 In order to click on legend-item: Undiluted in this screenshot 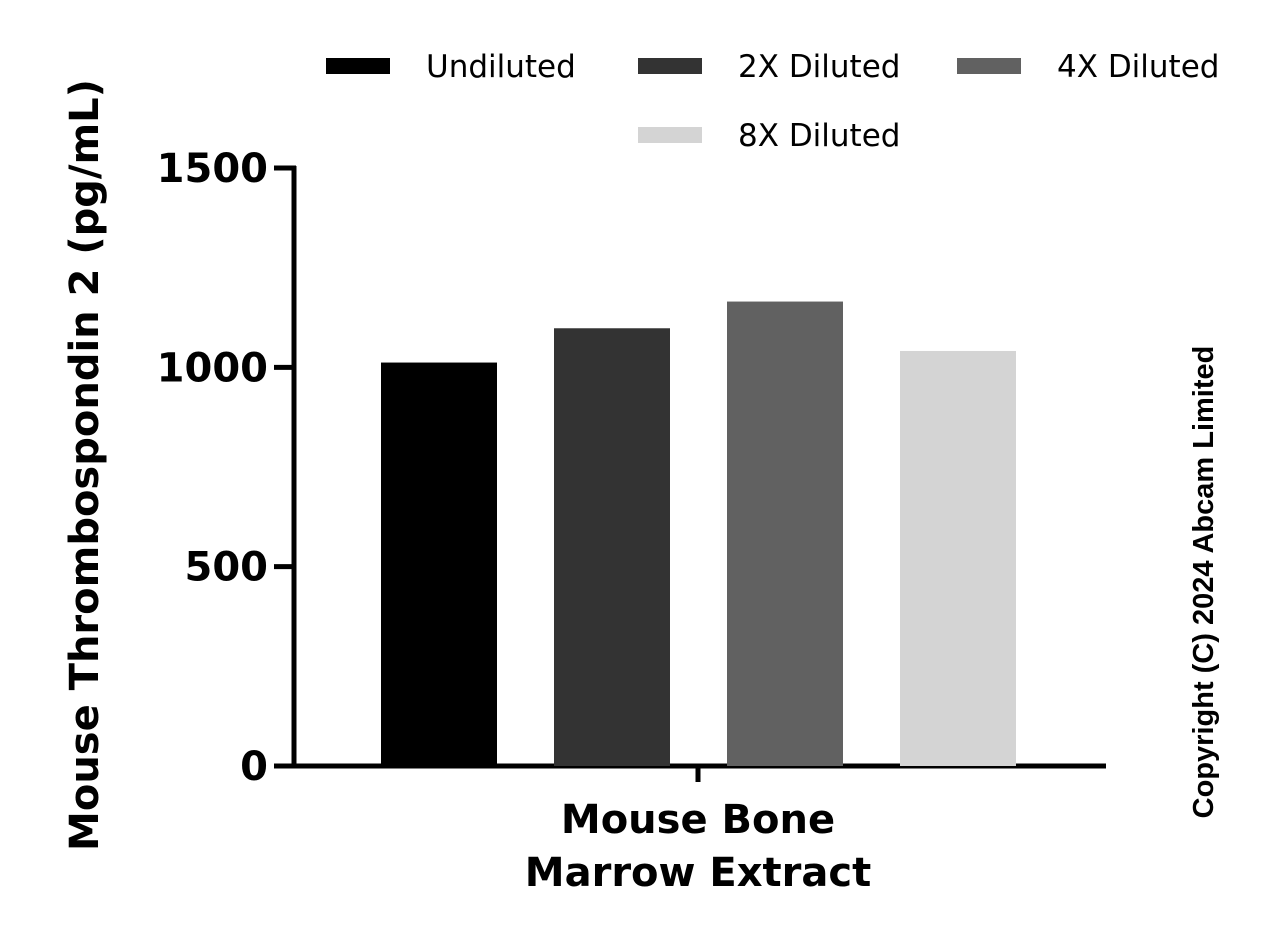, I will do `click(451, 67)`.